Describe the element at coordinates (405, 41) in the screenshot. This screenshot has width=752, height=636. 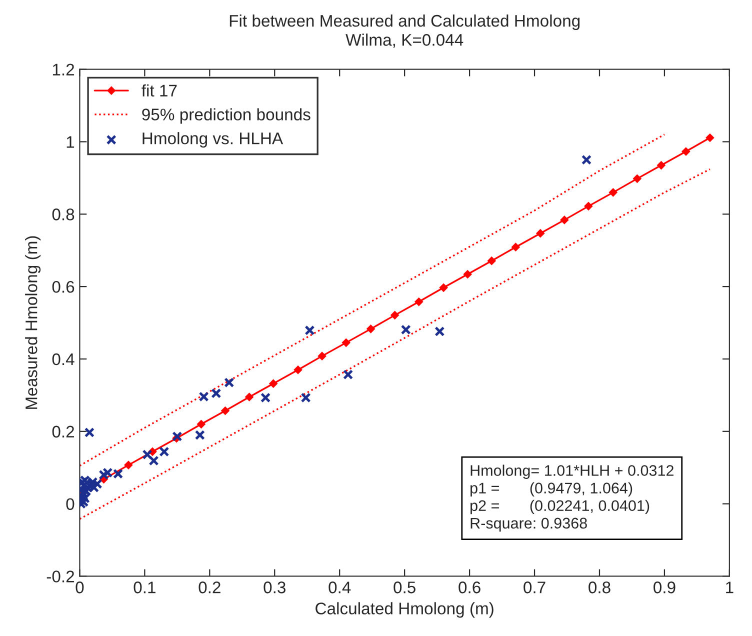
I see `chart-subtitle: Wilma, K=0.044` at that location.